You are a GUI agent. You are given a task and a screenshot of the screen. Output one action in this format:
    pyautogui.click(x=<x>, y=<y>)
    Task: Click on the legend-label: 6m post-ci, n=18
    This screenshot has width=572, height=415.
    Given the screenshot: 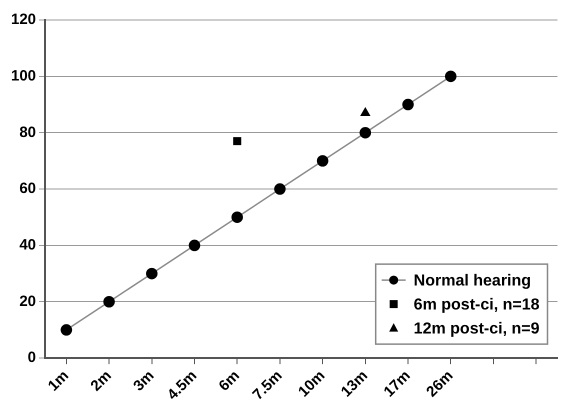 What is the action you would take?
    pyautogui.click(x=477, y=305)
    